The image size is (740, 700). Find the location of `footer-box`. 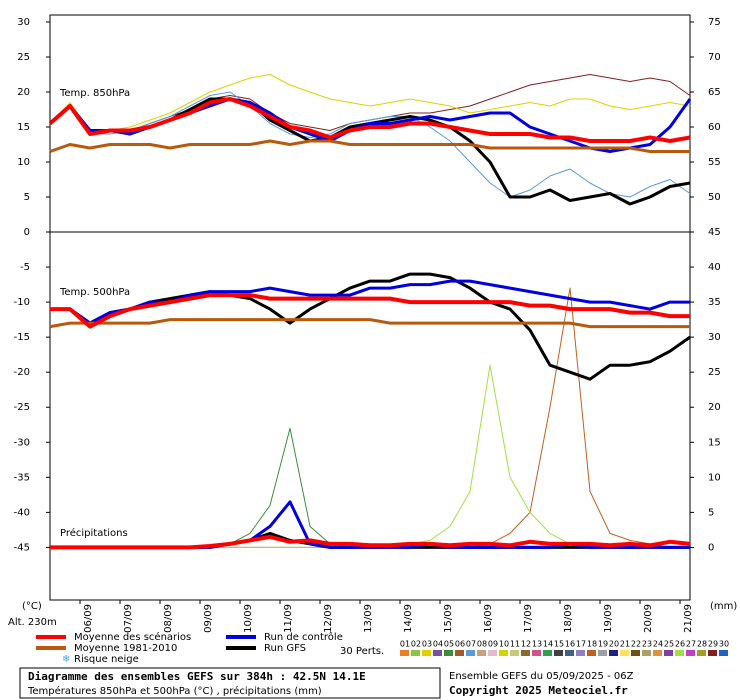

footer-box is located at coordinates (230, 683).